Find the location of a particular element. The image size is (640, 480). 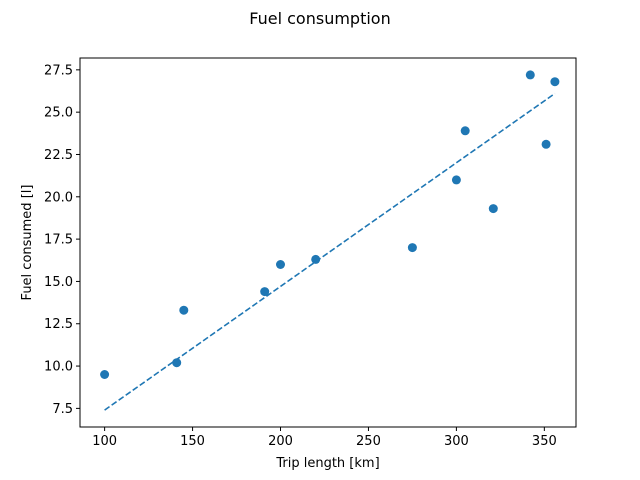

y-tick-label: 10.0 is located at coordinates (58, 367).